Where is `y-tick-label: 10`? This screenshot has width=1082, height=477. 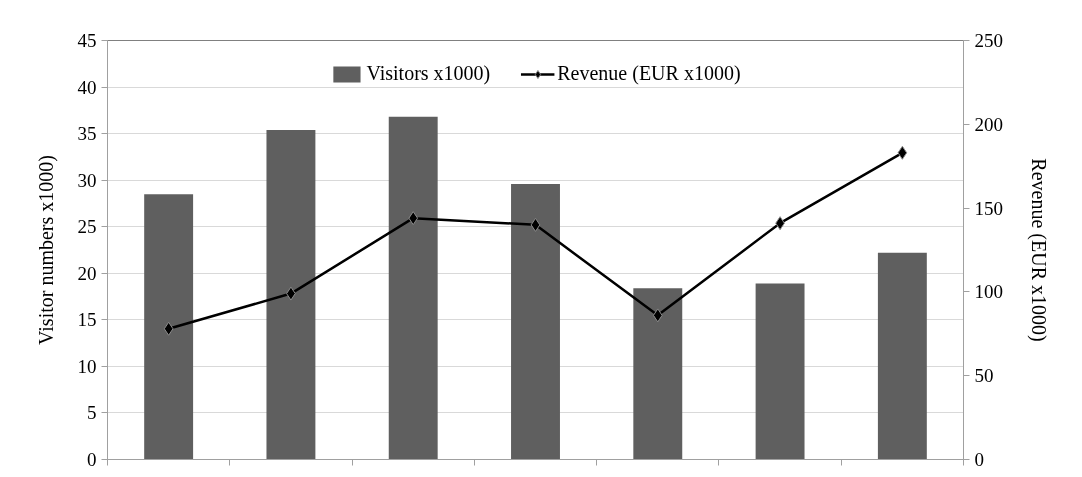
y-tick-label: 10 is located at coordinates (87, 366).